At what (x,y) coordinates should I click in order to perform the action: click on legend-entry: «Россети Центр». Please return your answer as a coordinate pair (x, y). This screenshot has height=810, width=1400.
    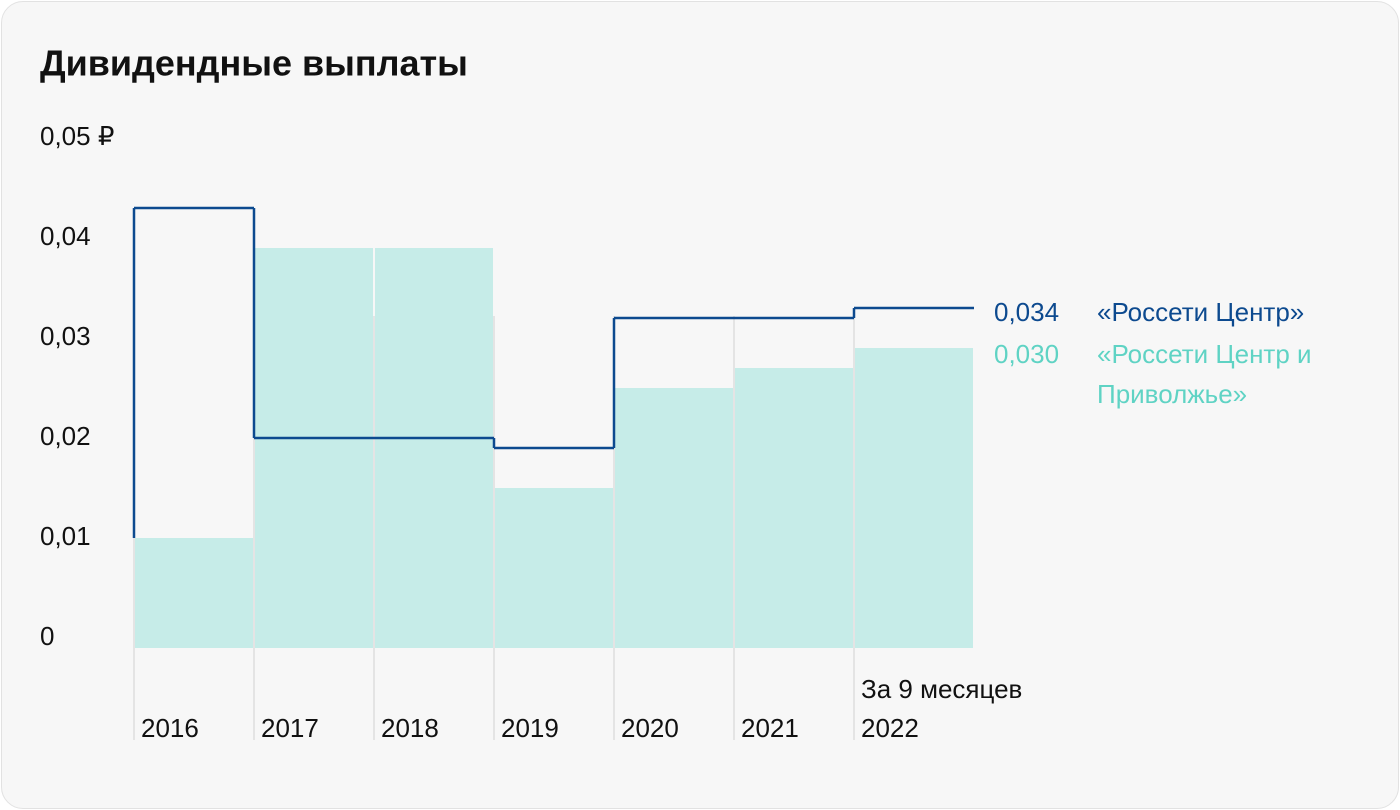
    Looking at the image, I should click on (1201, 312).